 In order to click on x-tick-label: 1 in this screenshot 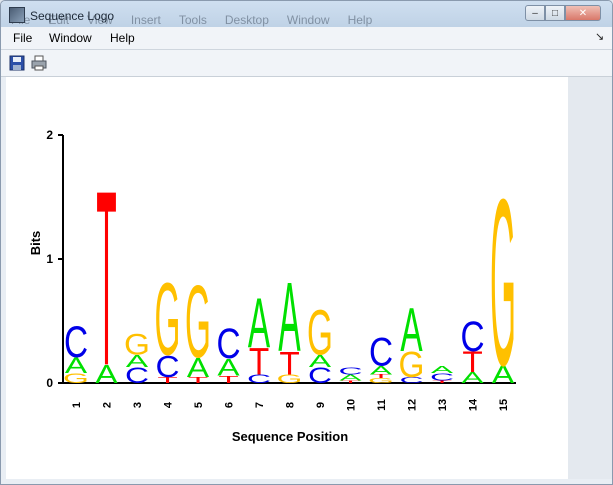, I will do `click(77, 405)`.